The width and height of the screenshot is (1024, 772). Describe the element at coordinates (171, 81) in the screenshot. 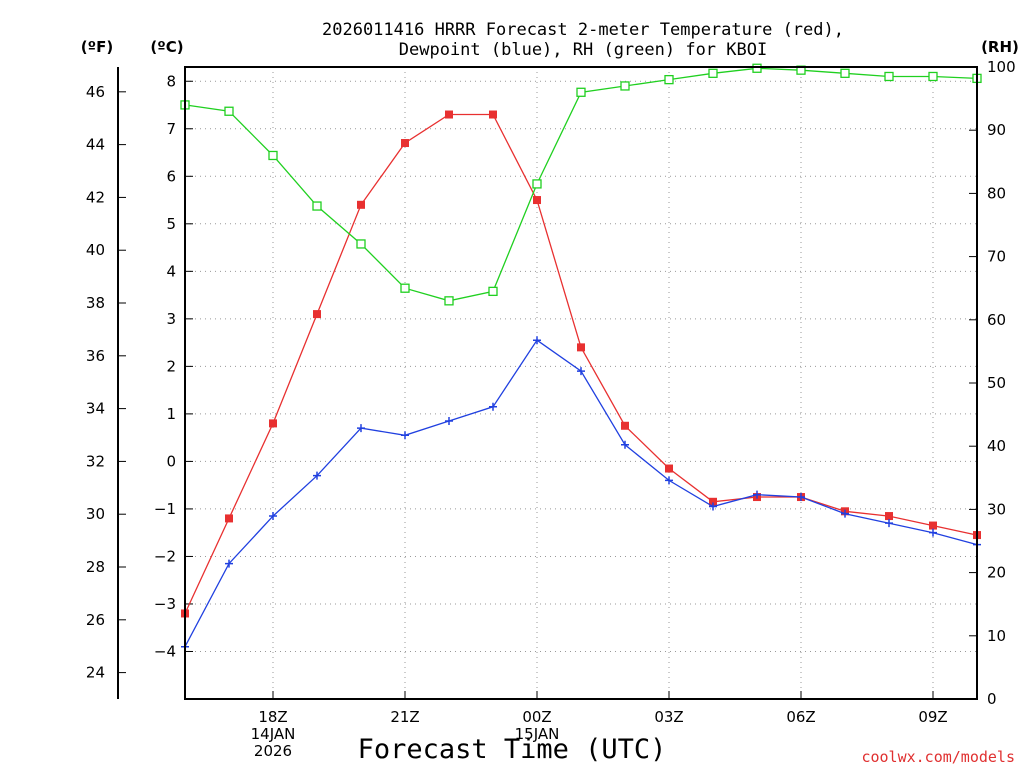

I see `celsius-tick-label: 8` at that location.